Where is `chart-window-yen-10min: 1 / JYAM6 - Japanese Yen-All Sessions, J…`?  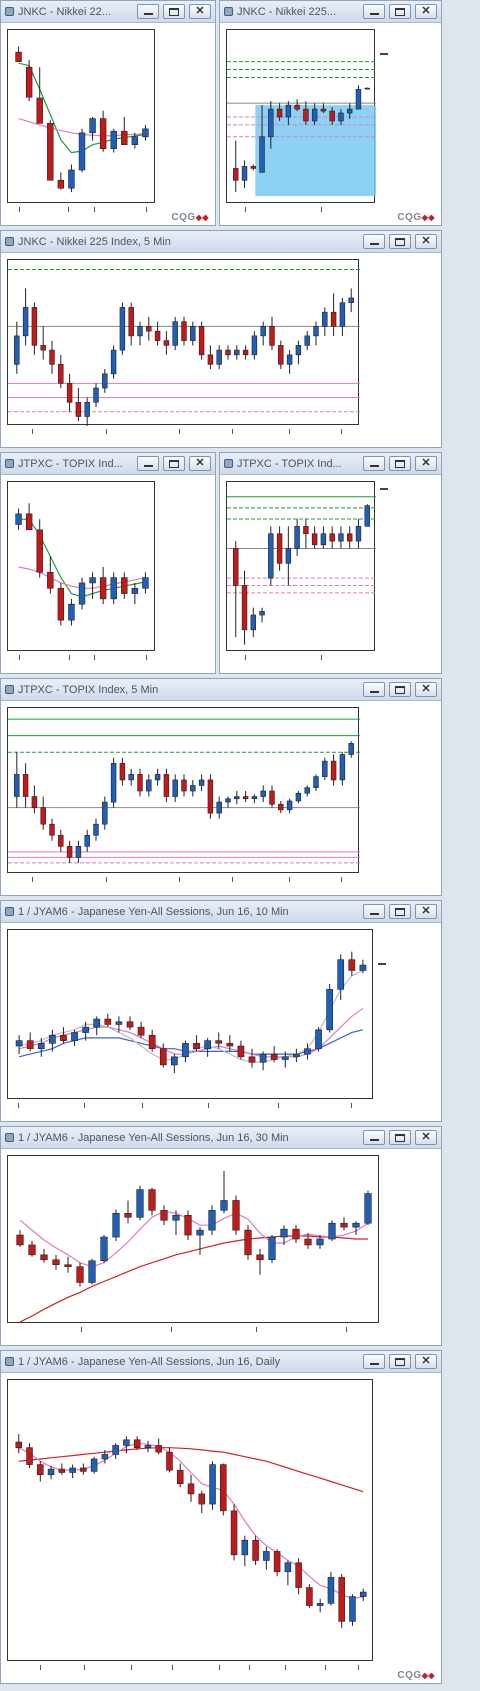
chart-window-yen-10min: 1 / JYAM6 - Japanese Yen-All Sessions, J… is located at coordinates (221, 1011).